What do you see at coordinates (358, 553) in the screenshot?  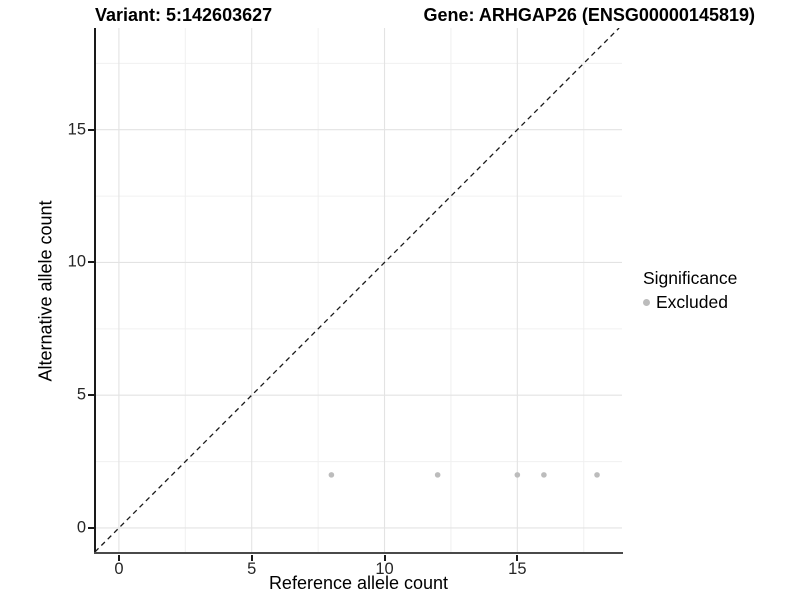 I see `x-axis-line` at bounding box center [358, 553].